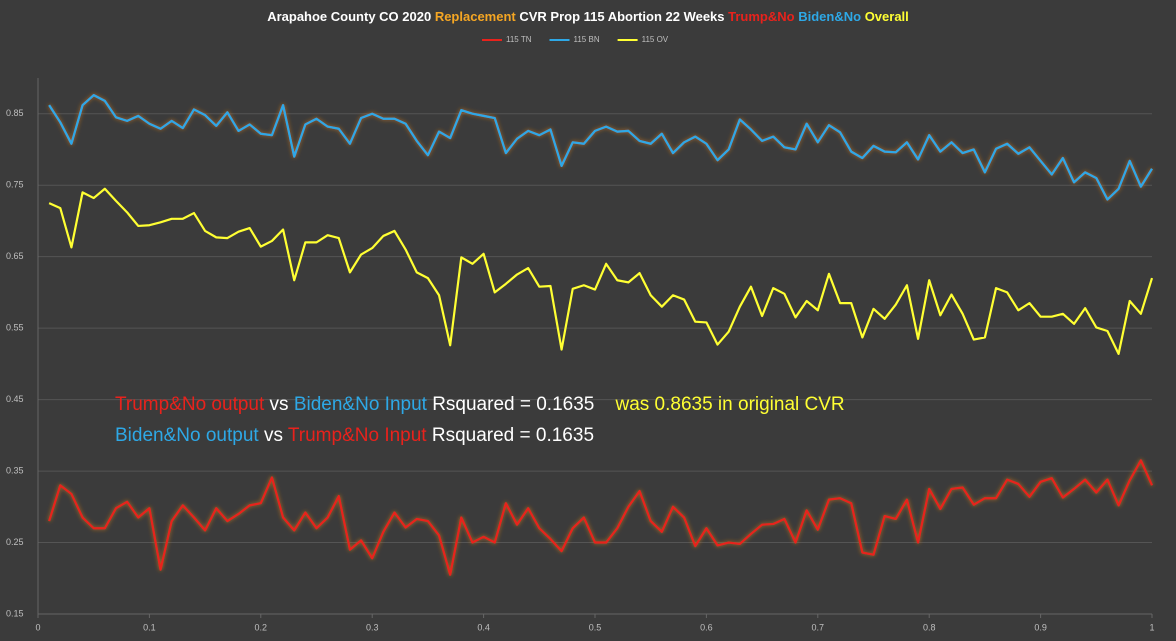  I want to click on annotation-part: Biden&No output, so click(187, 435).